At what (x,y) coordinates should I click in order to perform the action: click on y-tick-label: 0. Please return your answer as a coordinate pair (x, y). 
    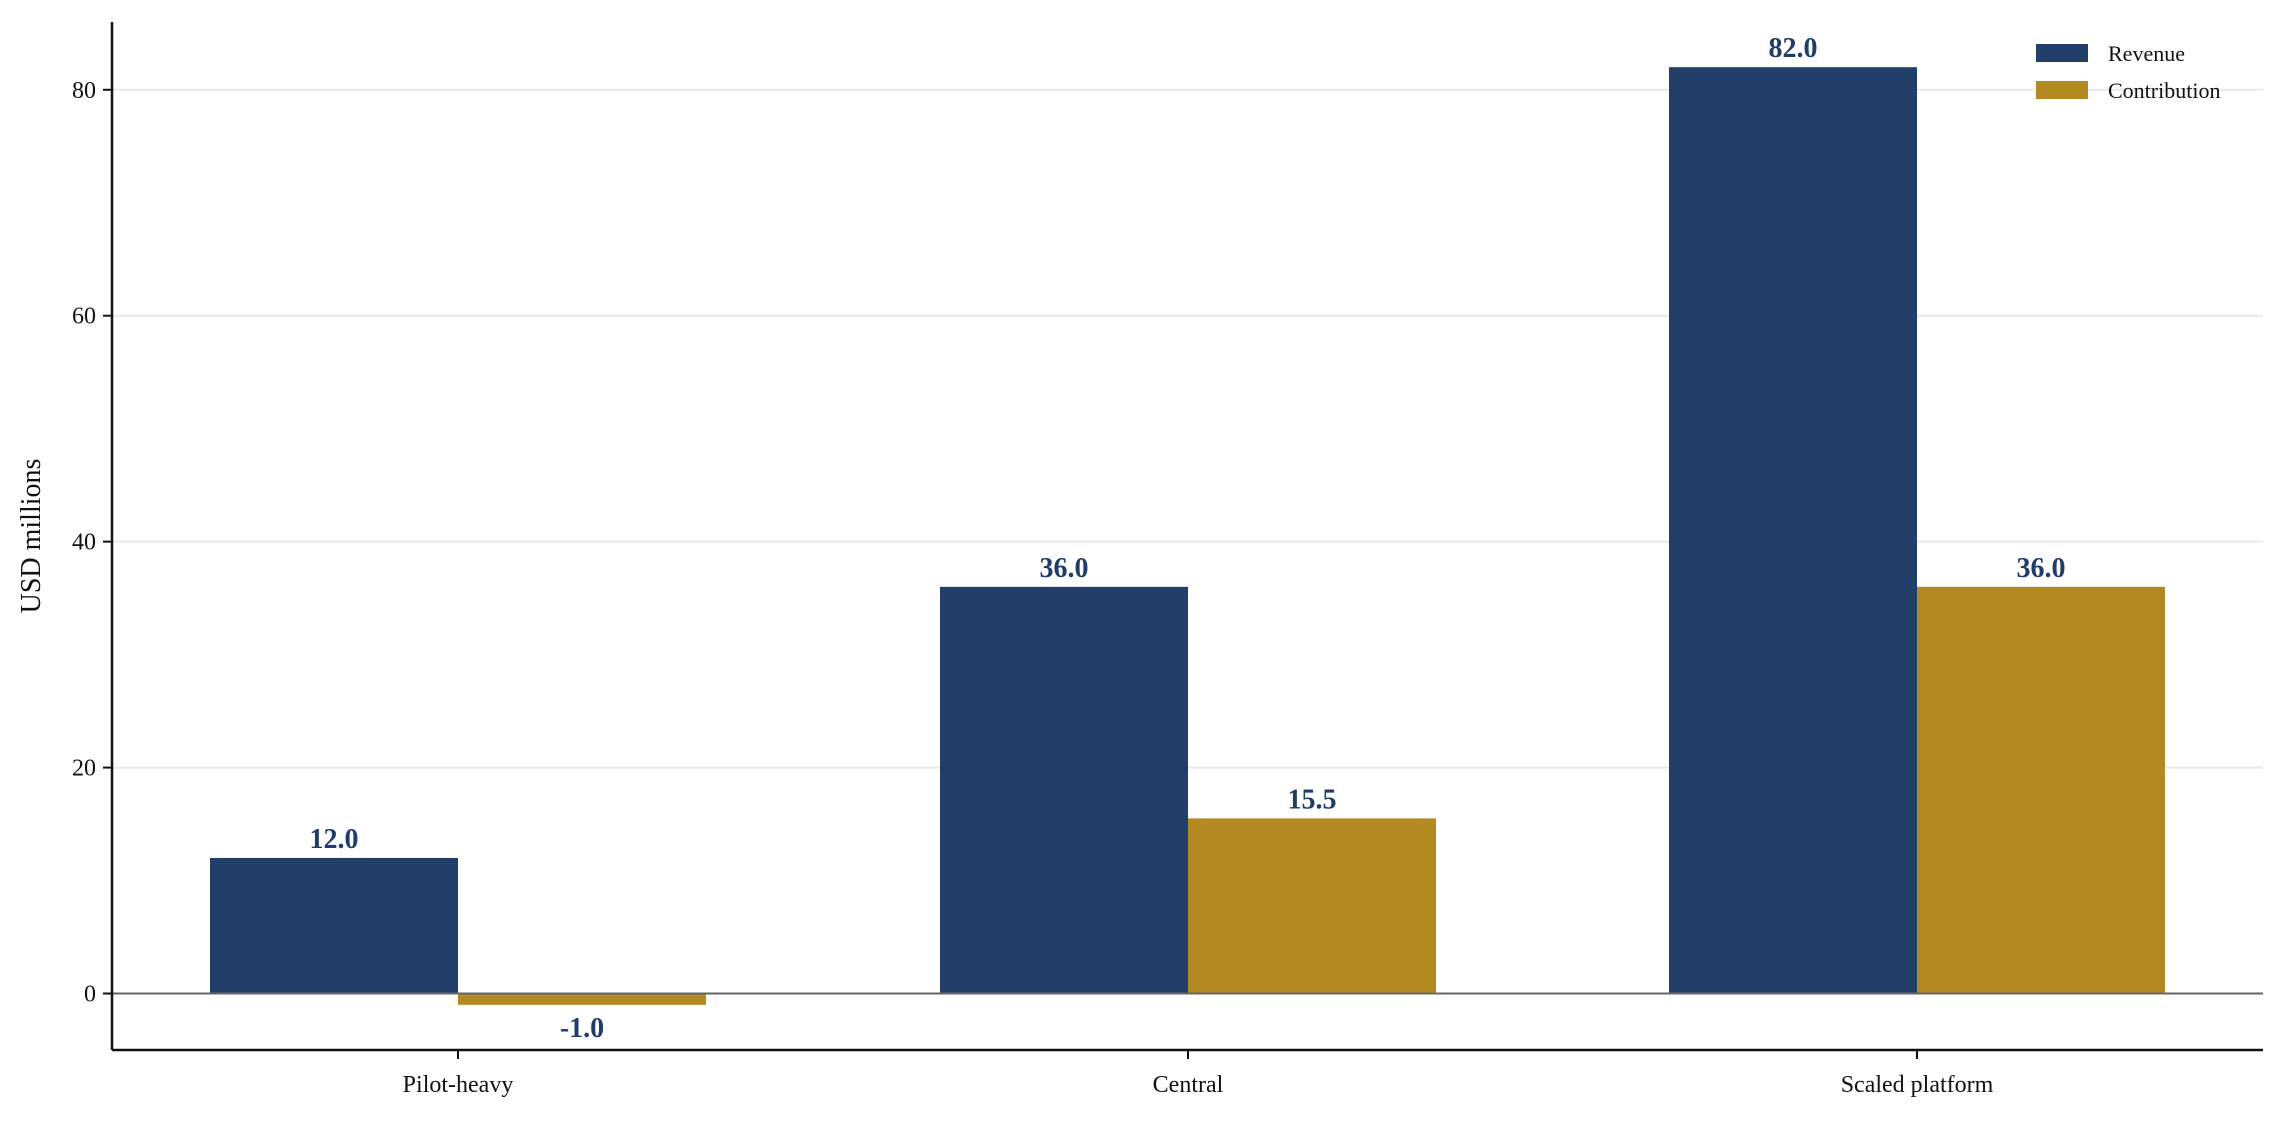
    Looking at the image, I should click on (90, 995).